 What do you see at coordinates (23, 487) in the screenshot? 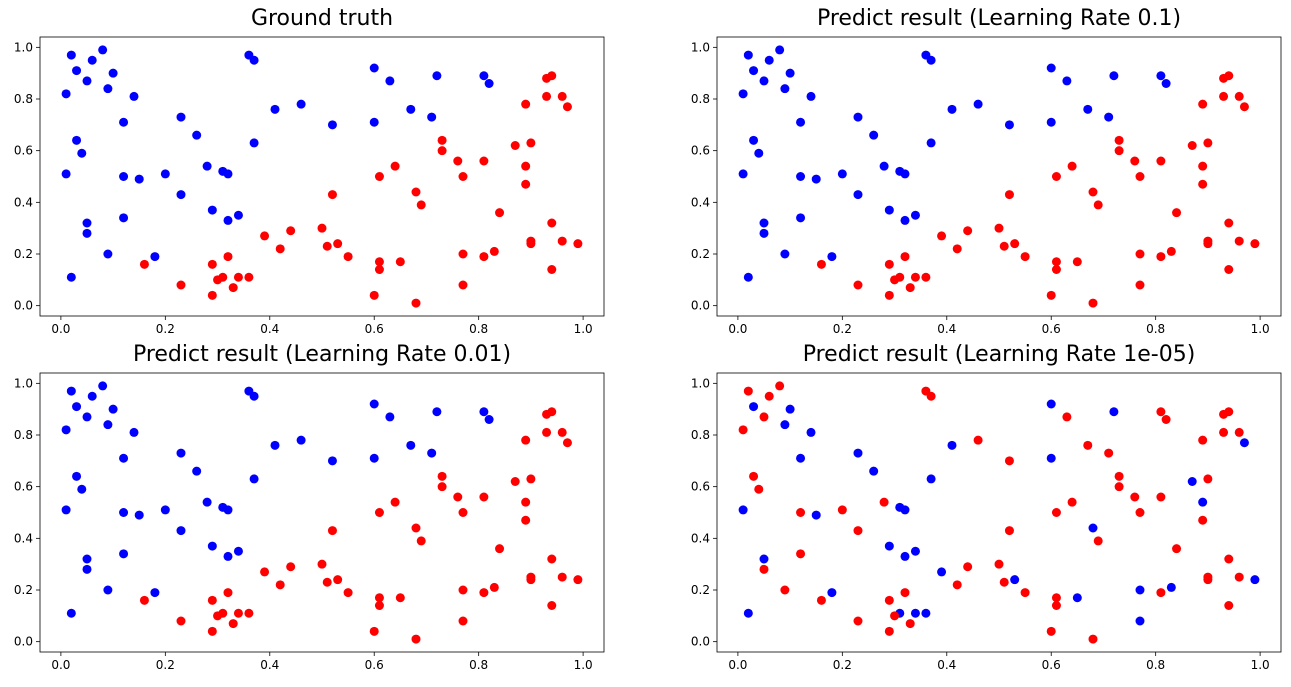
I see `y-tick-label: 0.6` at bounding box center [23, 487].